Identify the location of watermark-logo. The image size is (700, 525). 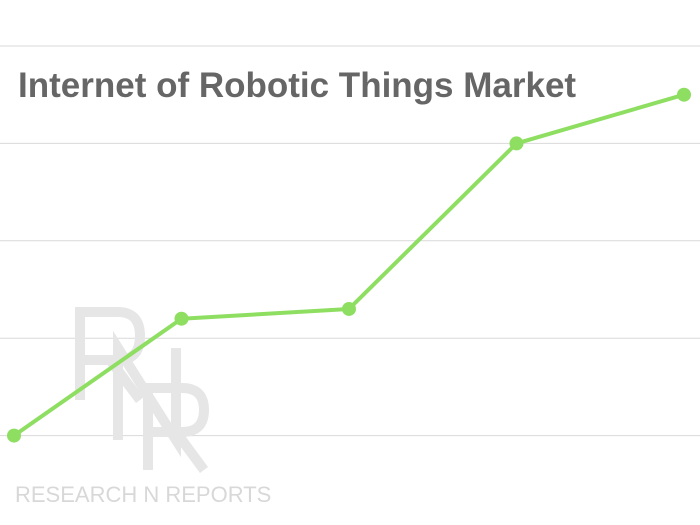
(142, 390).